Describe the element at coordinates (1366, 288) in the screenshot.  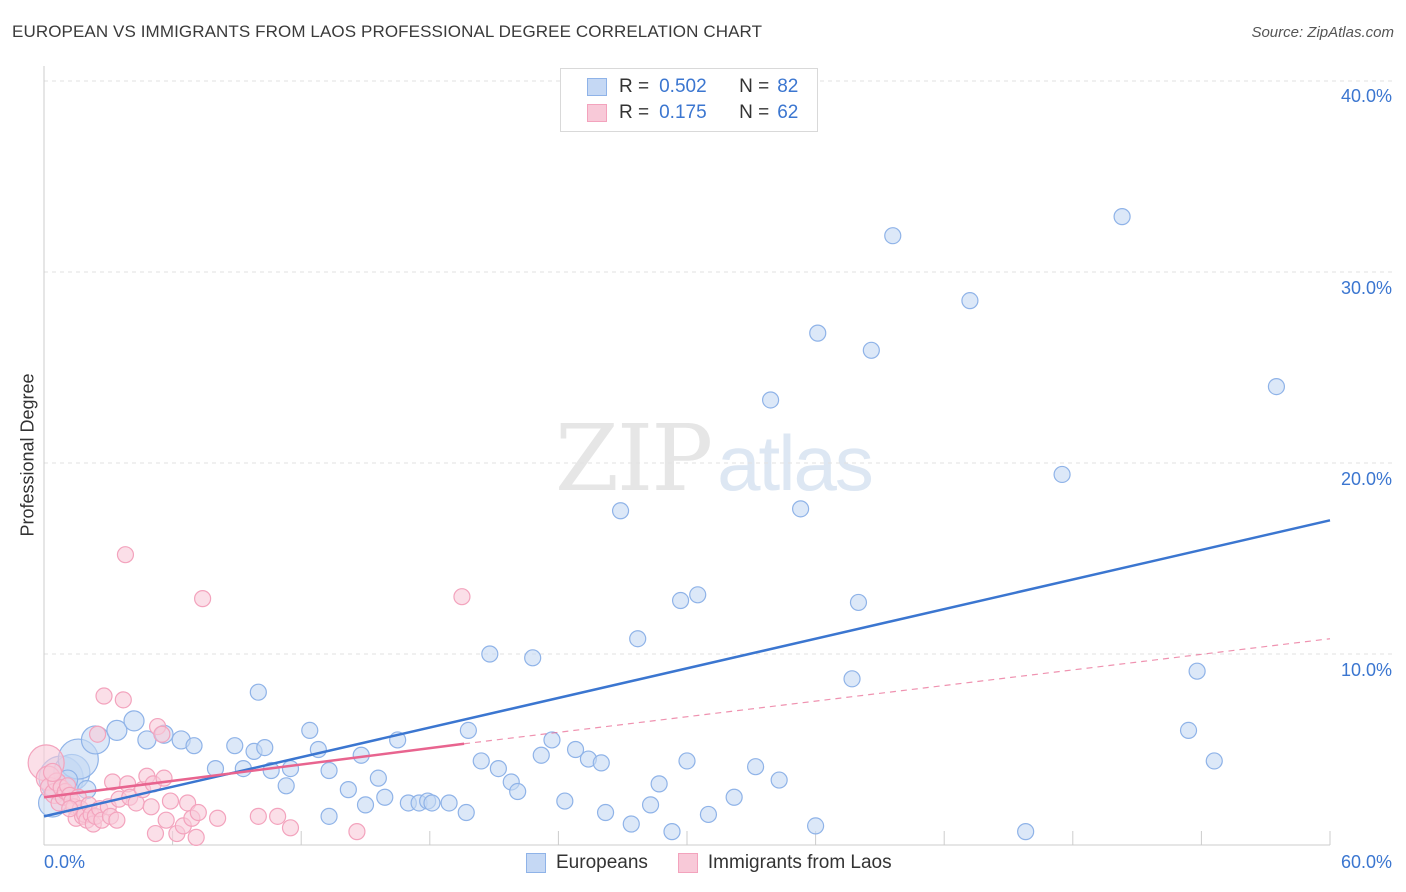
I see `y-tick-label: 30.0%` at that location.